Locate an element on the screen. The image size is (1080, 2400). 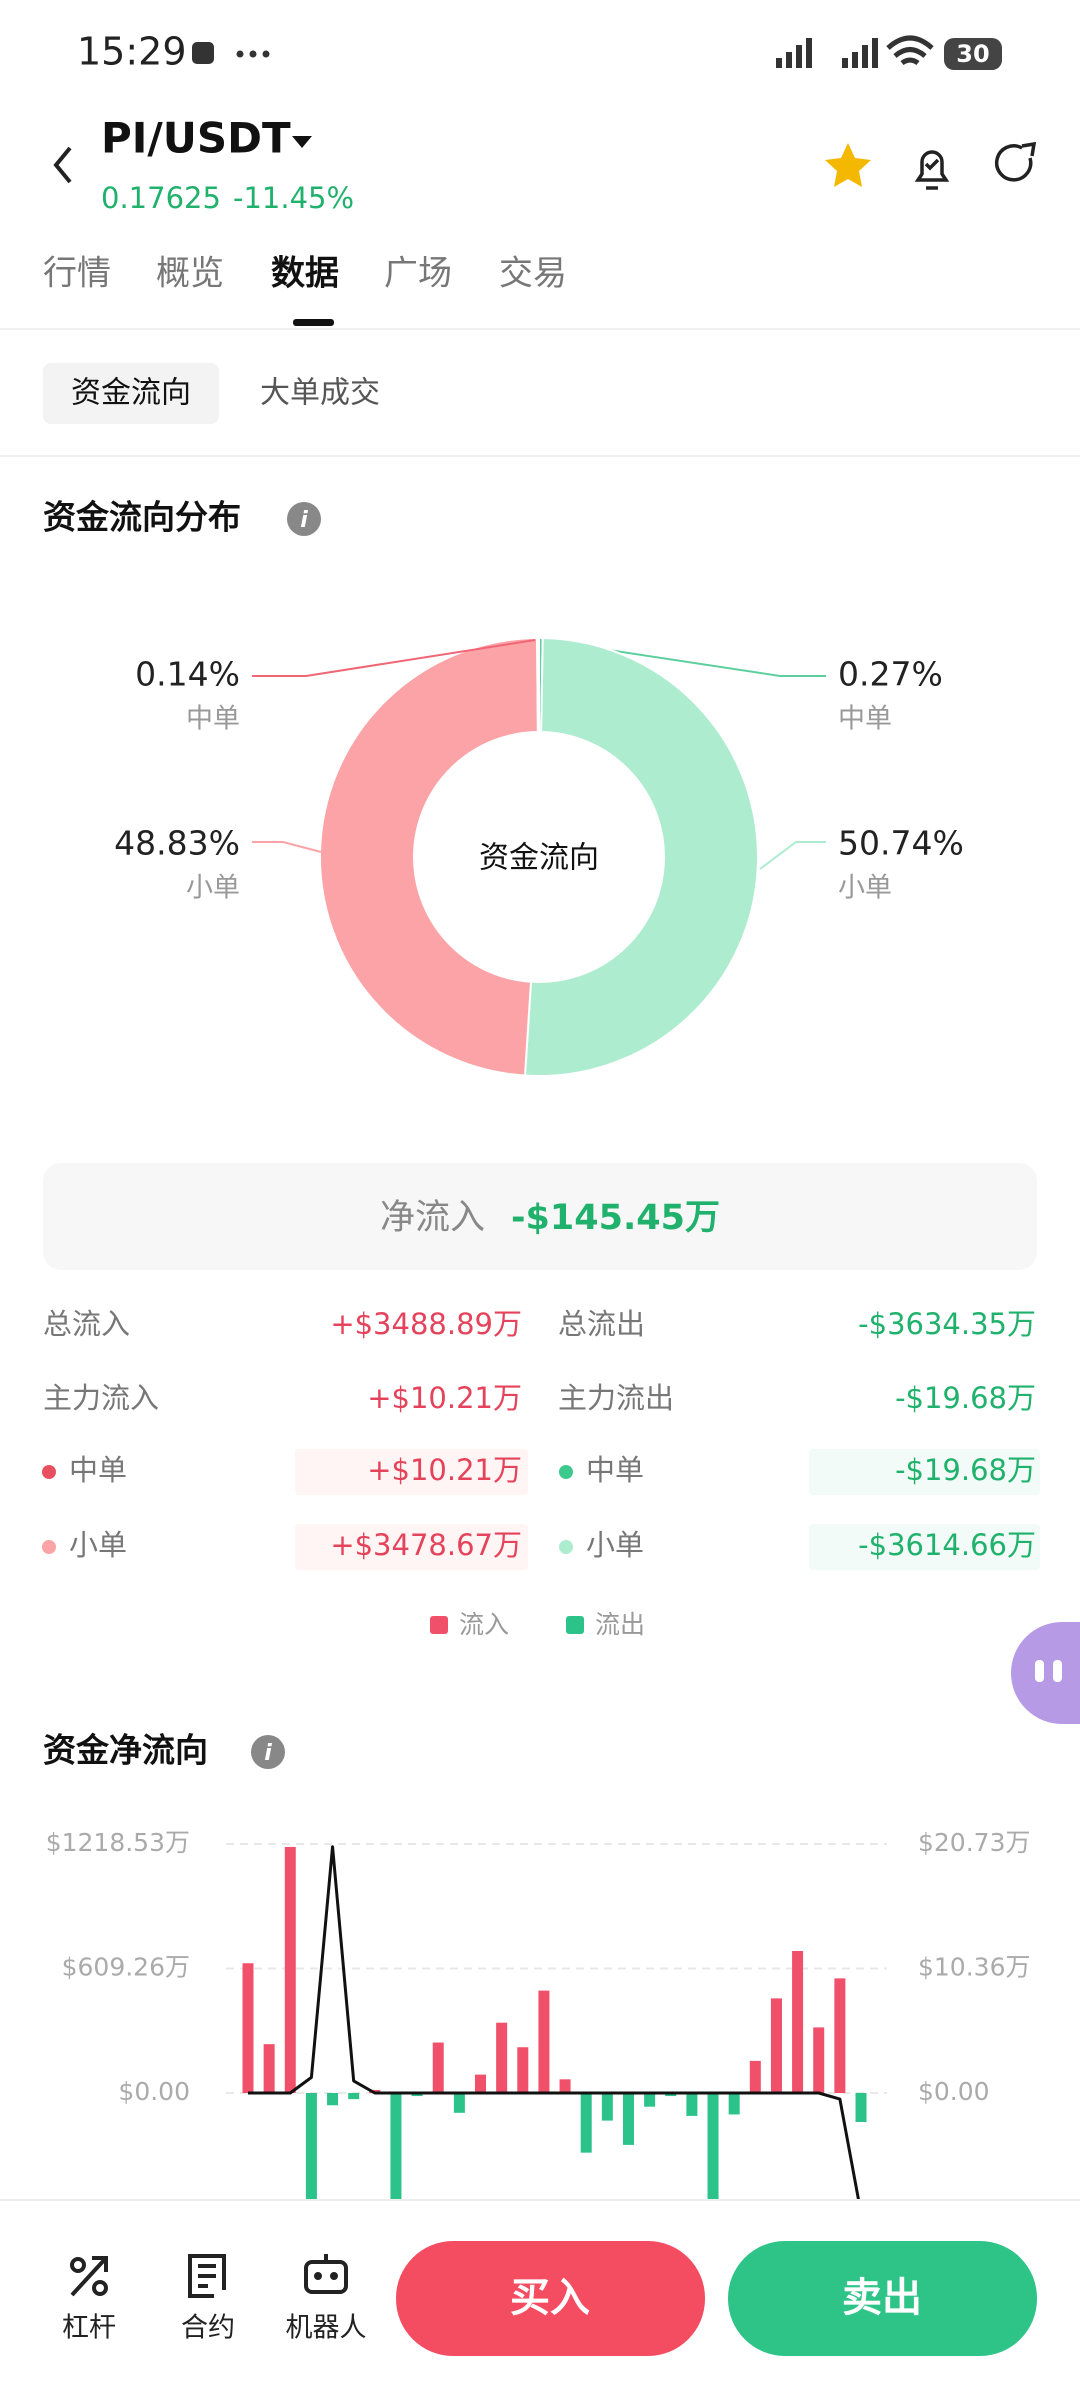
net-inflow-box is located at coordinates (540, 1216).